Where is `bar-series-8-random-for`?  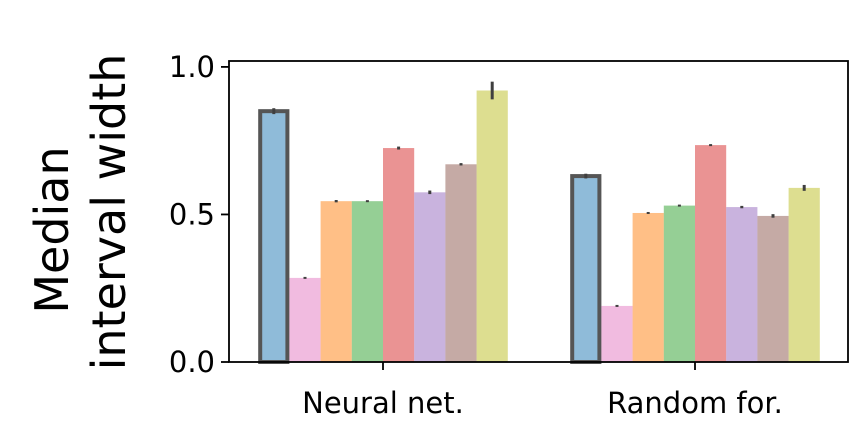
bar-series-8-random-for is located at coordinates (804, 274).